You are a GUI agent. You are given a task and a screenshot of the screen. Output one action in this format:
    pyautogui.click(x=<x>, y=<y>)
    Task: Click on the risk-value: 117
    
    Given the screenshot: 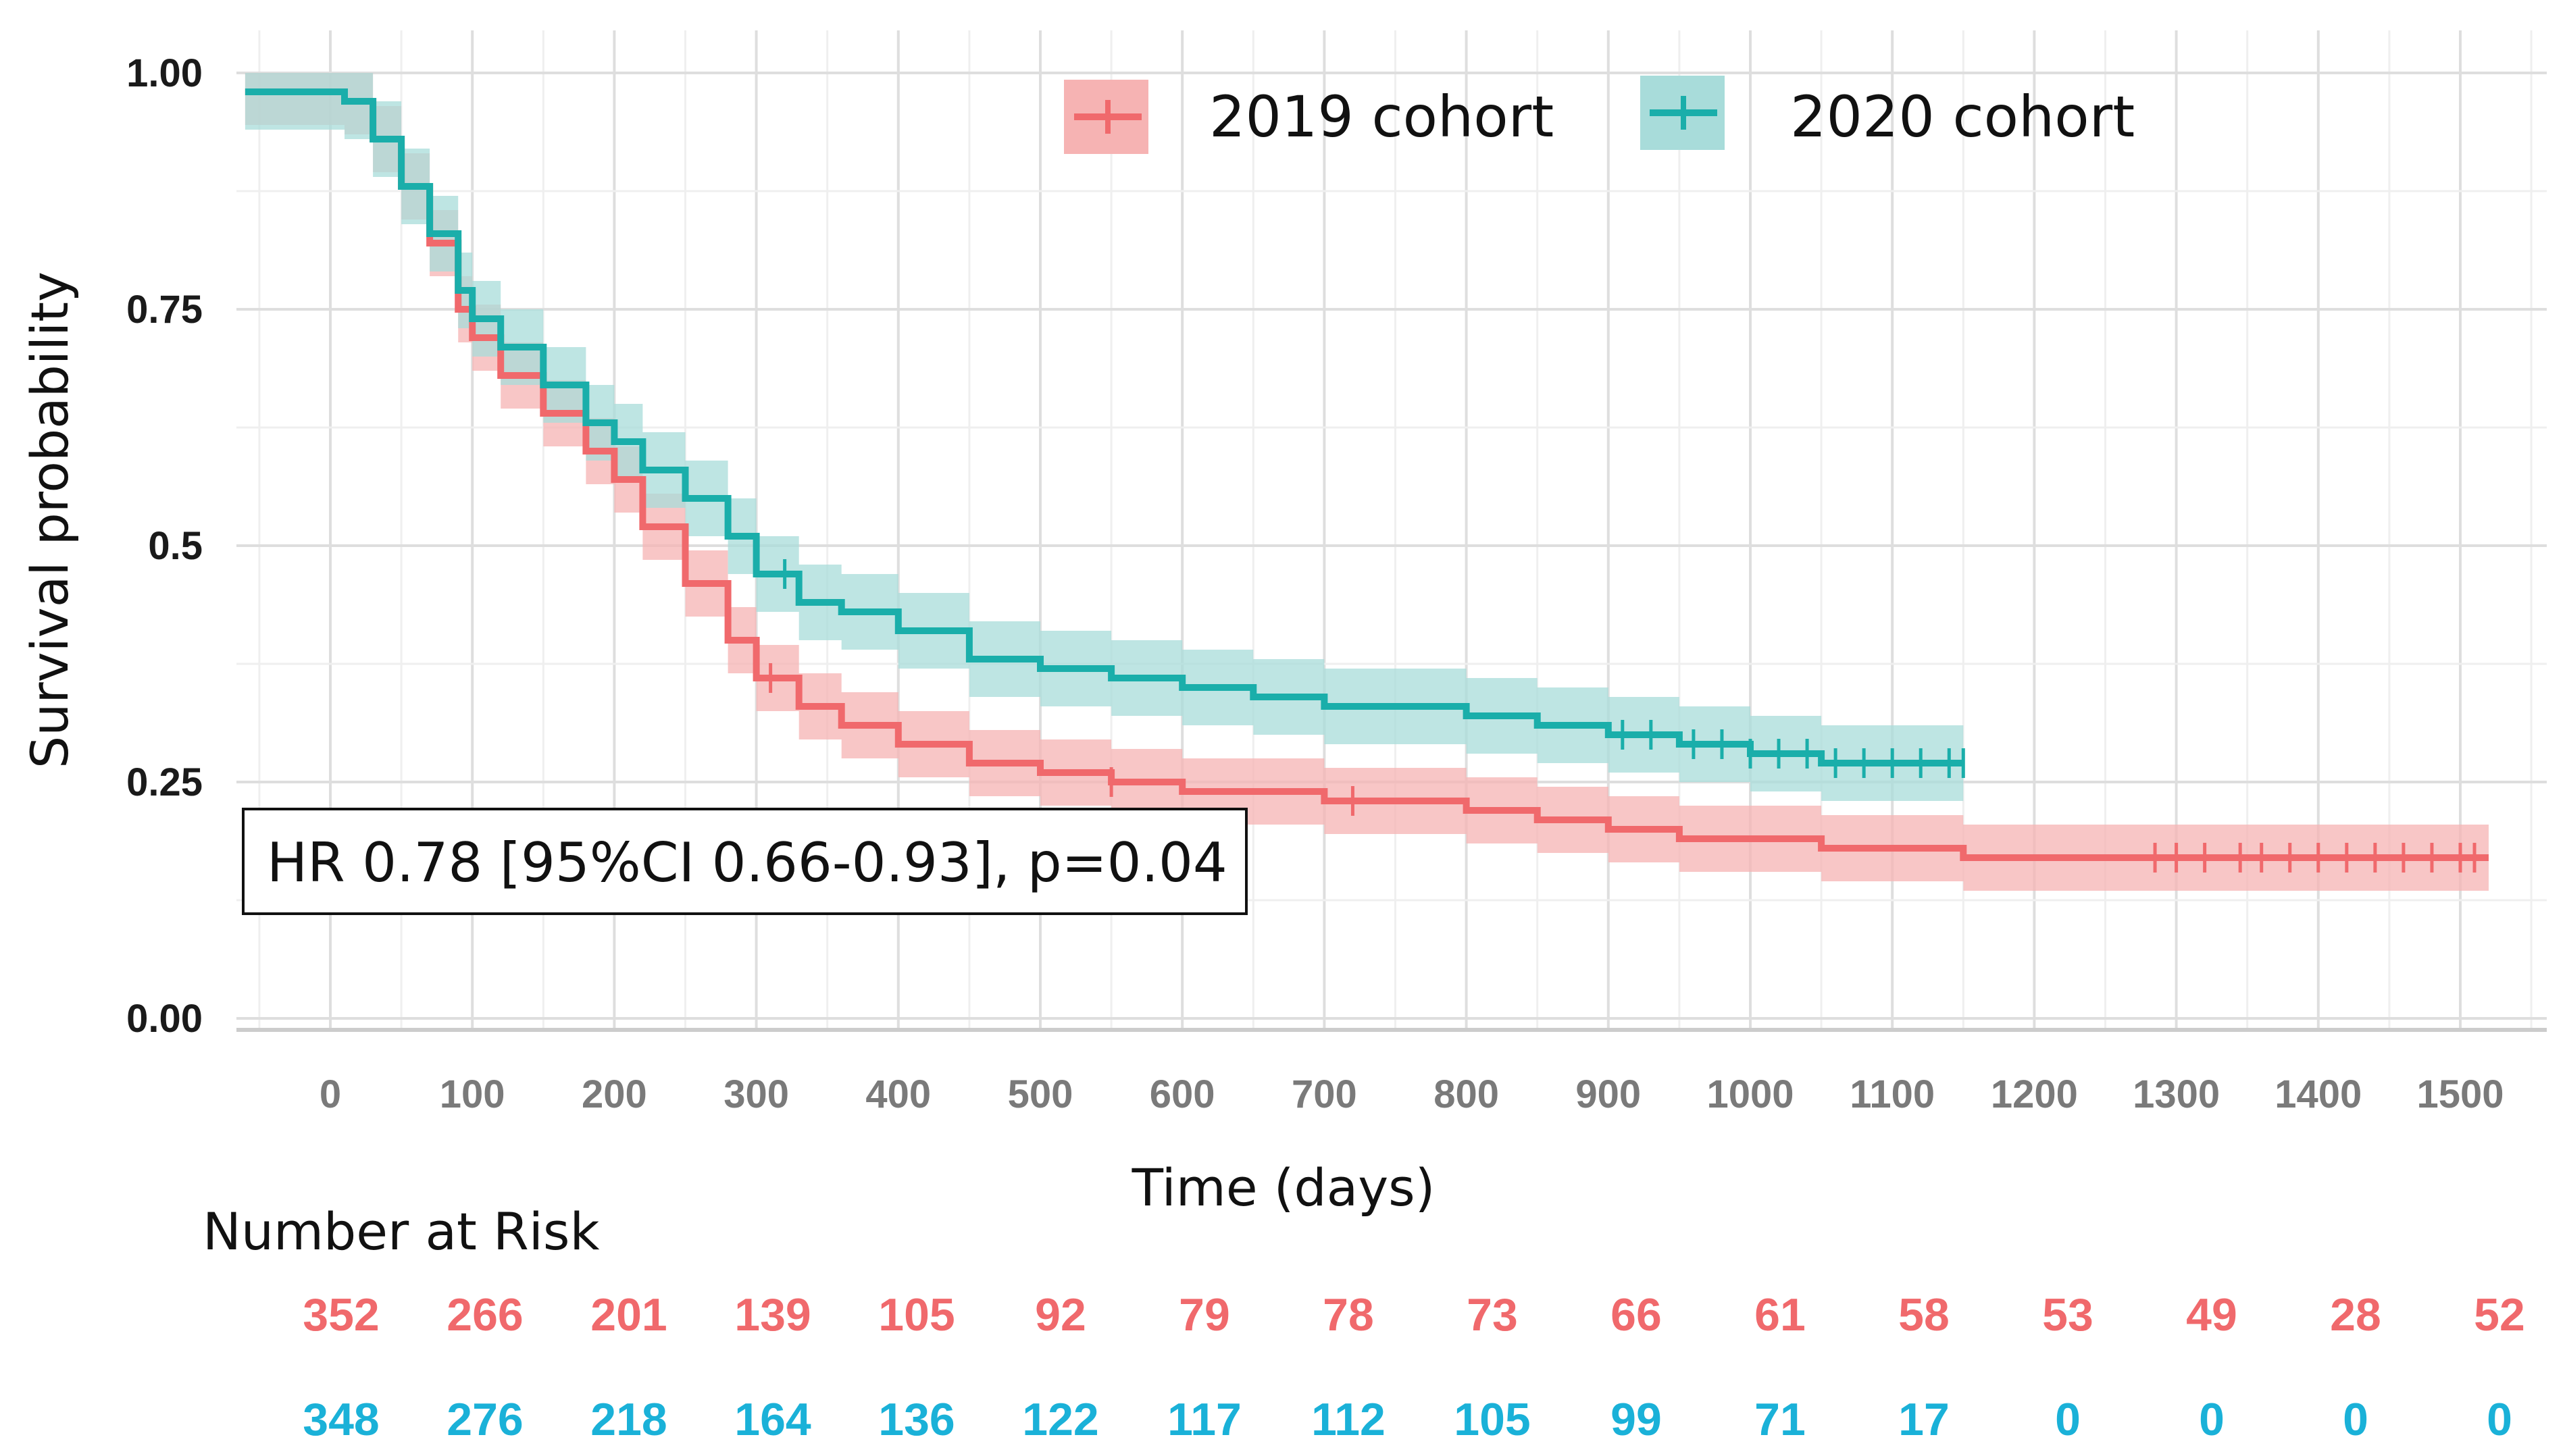 What is the action you would take?
    pyautogui.click(x=1205, y=1420)
    